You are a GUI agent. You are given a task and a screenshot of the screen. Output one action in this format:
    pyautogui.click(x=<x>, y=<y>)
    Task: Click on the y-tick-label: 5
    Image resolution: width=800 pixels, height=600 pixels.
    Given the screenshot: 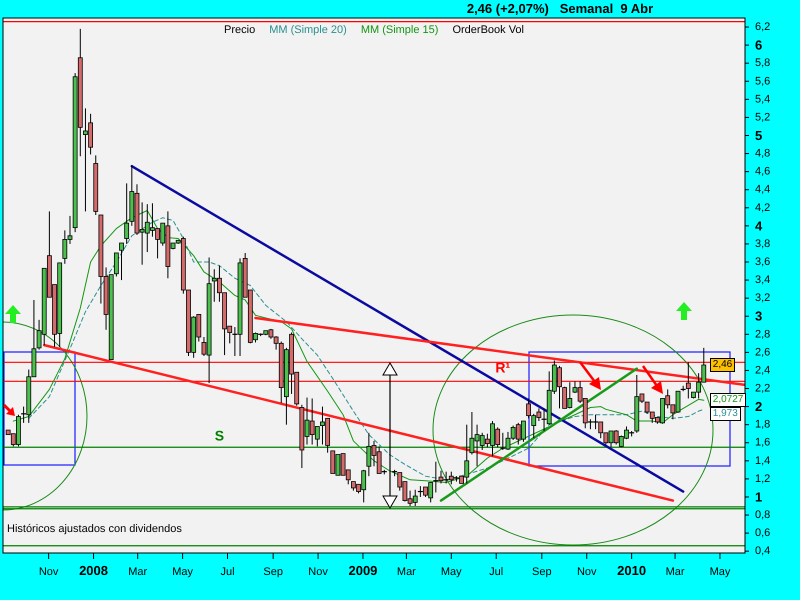 What is the action you would take?
    pyautogui.click(x=758, y=135)
    